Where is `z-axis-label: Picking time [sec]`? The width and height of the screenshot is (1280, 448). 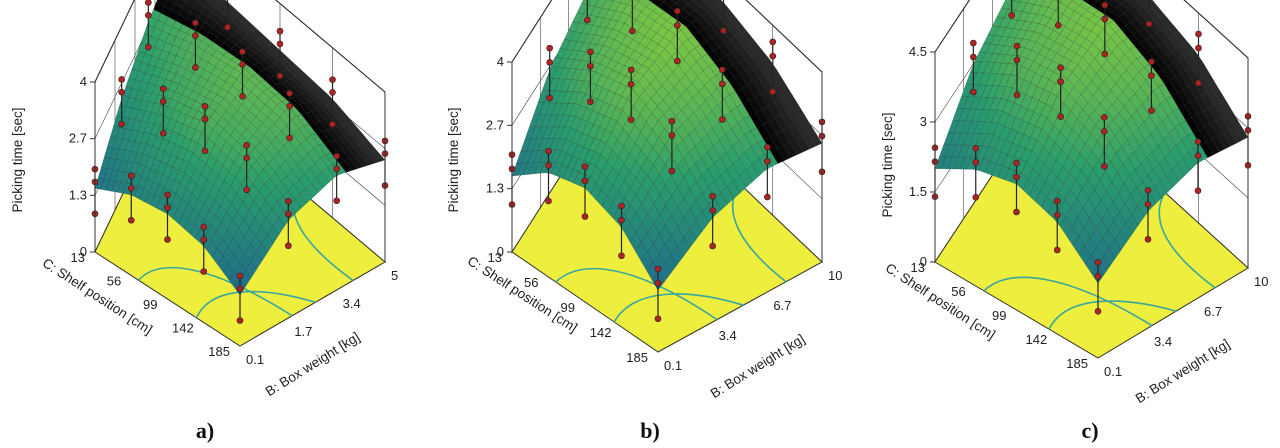 z-axis-label: Picking time [sec] is located at coordinates (453, 159).